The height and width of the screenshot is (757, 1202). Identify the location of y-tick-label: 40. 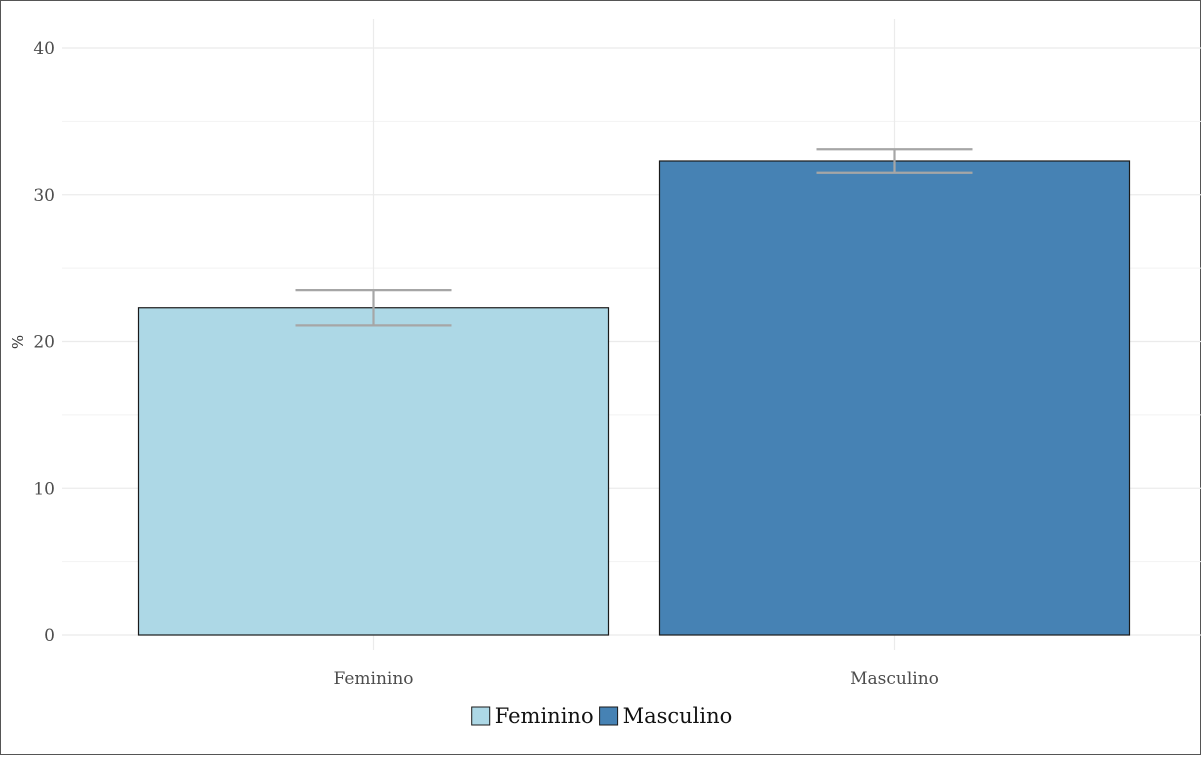
(44, 49).